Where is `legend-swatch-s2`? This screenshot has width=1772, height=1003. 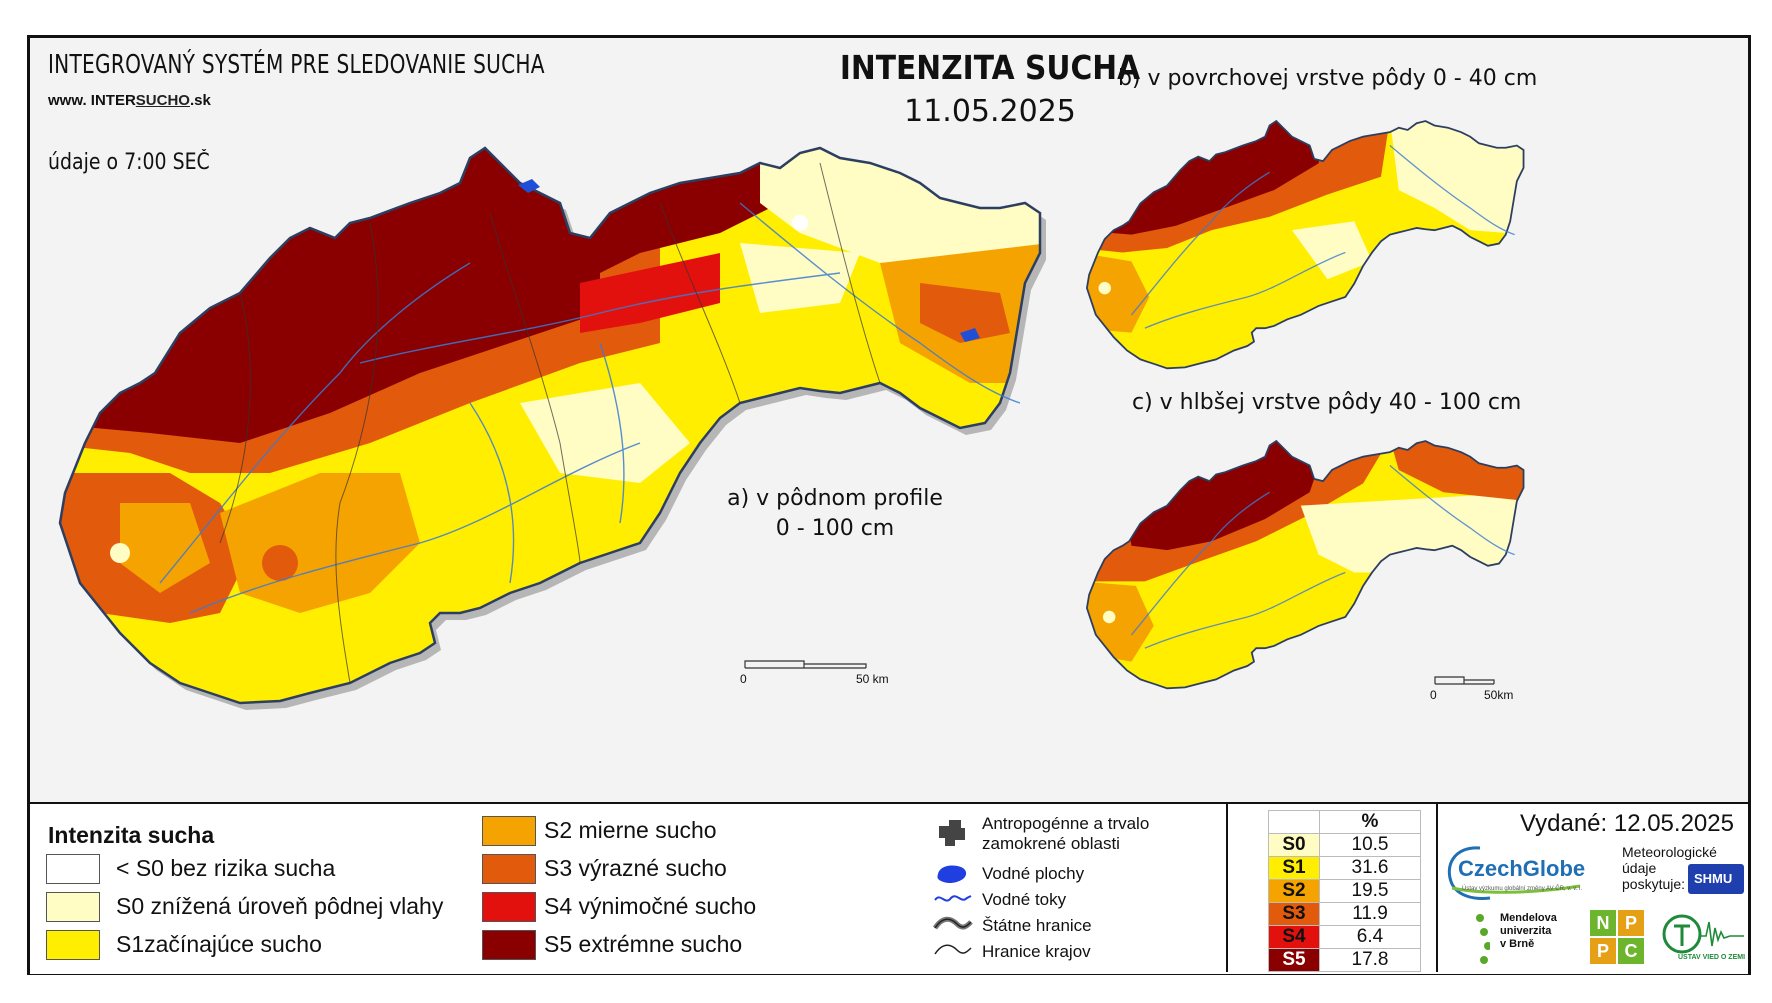 legend-swatch-s2 is located at coordinates (509, 831).